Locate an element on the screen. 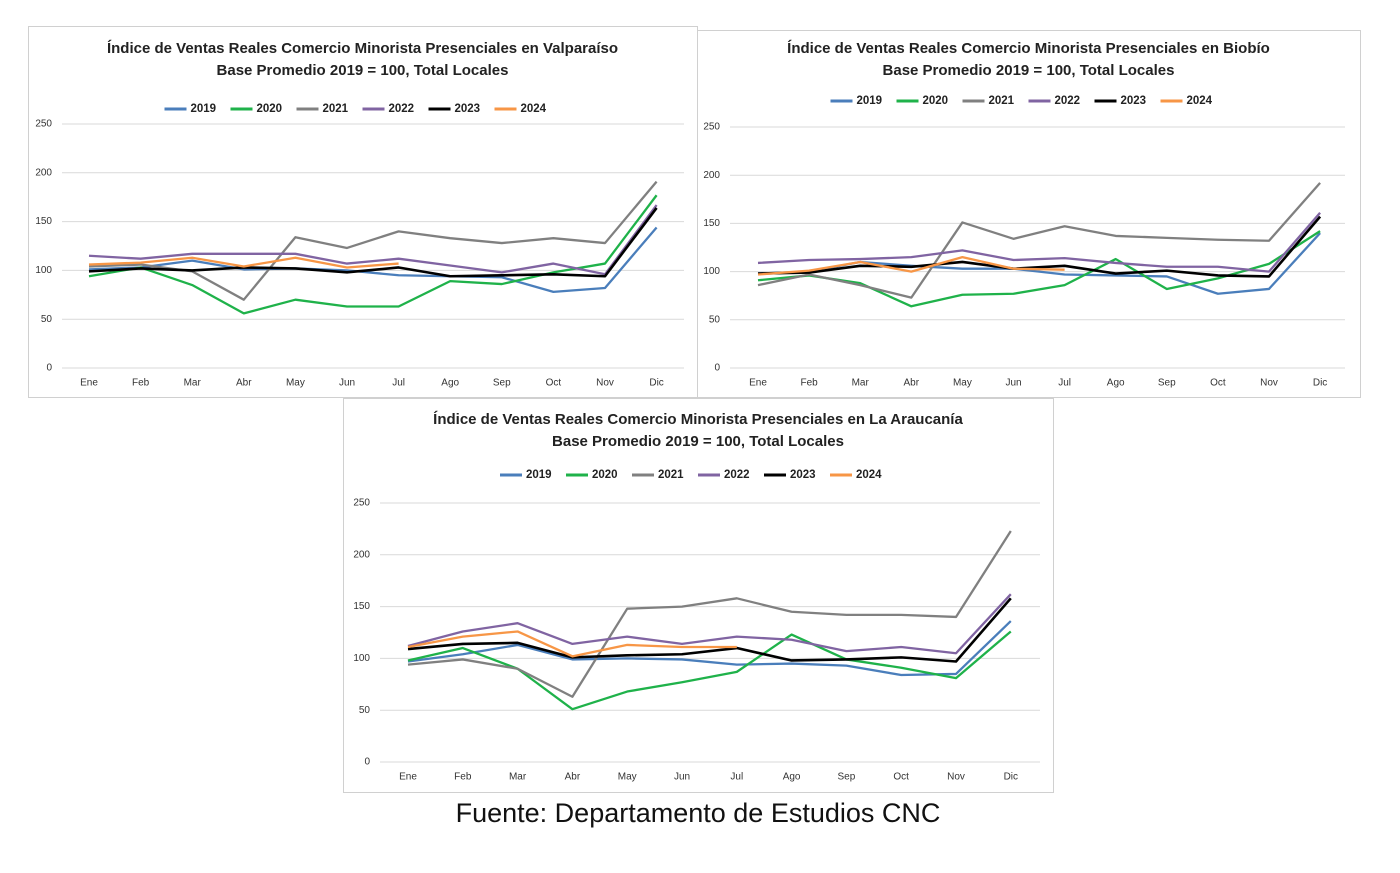 Image resolution: width=1400 pixels, height=873 pixels. source: Fuente: Departamento de Estudios CNC is located at coordinates (698, 813).